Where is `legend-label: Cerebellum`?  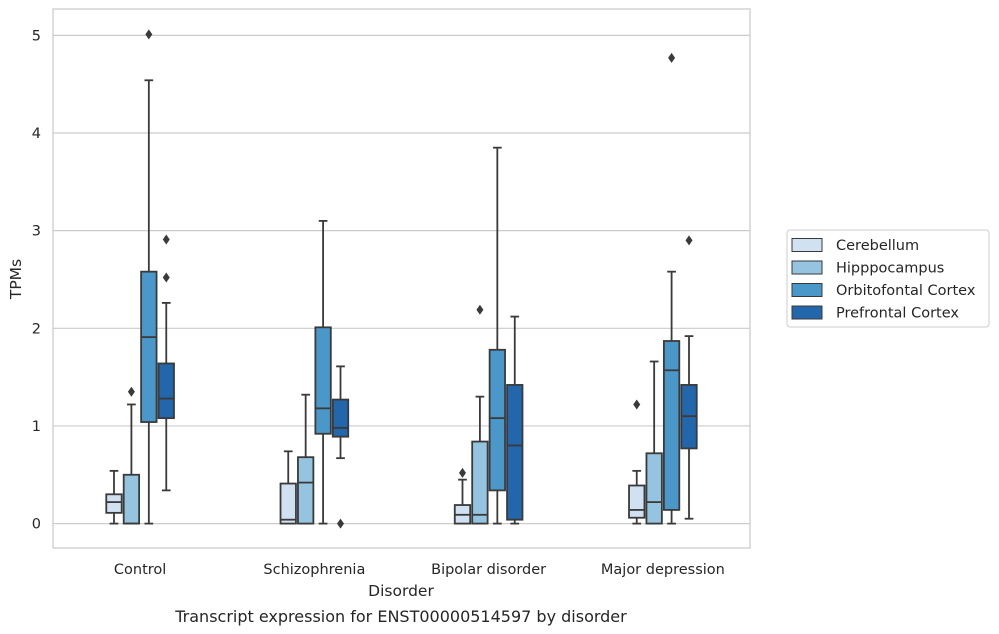 legend-label: Cerebellum is located at coordinates (877, 246).